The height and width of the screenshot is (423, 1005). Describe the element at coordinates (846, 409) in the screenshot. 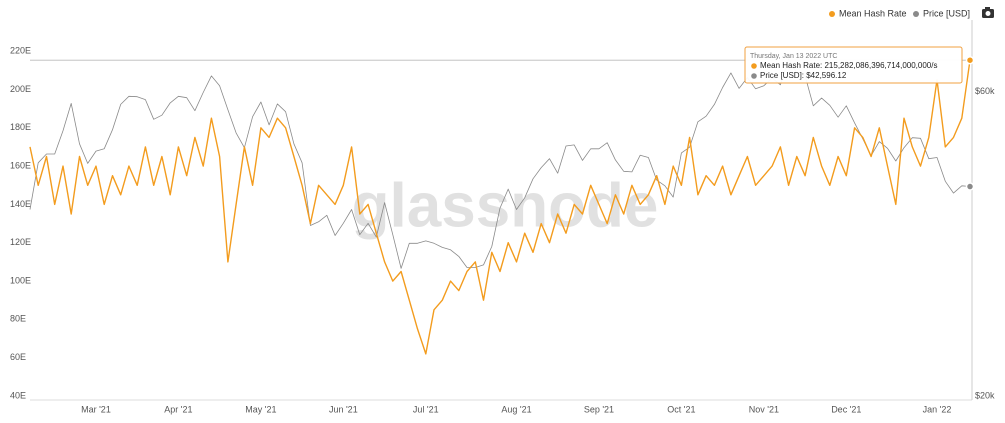

I see `x-tick-label: Dec '21` at that location.